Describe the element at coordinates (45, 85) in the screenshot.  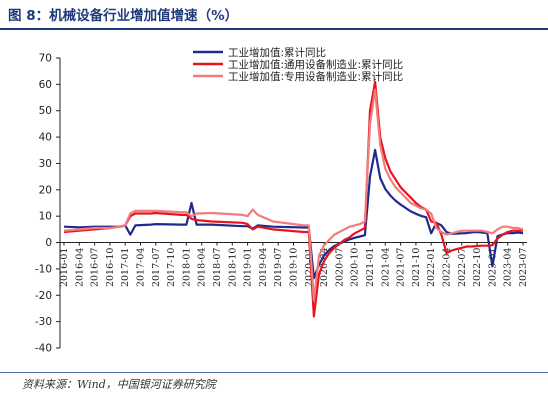
I see `y-tick-label: 60` at that location.